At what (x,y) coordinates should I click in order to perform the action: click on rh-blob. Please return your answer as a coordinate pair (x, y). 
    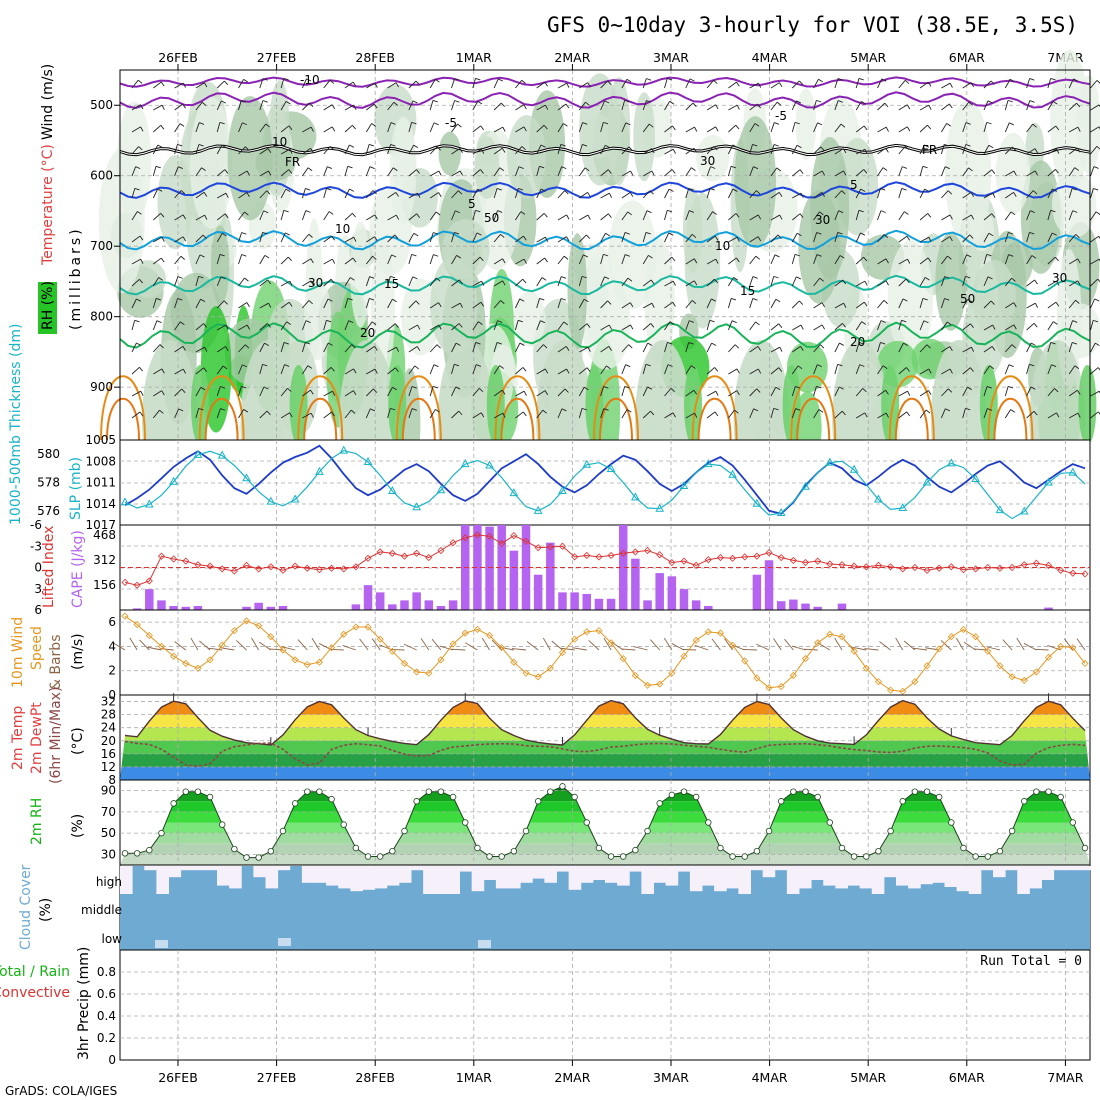
    Looking at the image, I should click on (317, 318).